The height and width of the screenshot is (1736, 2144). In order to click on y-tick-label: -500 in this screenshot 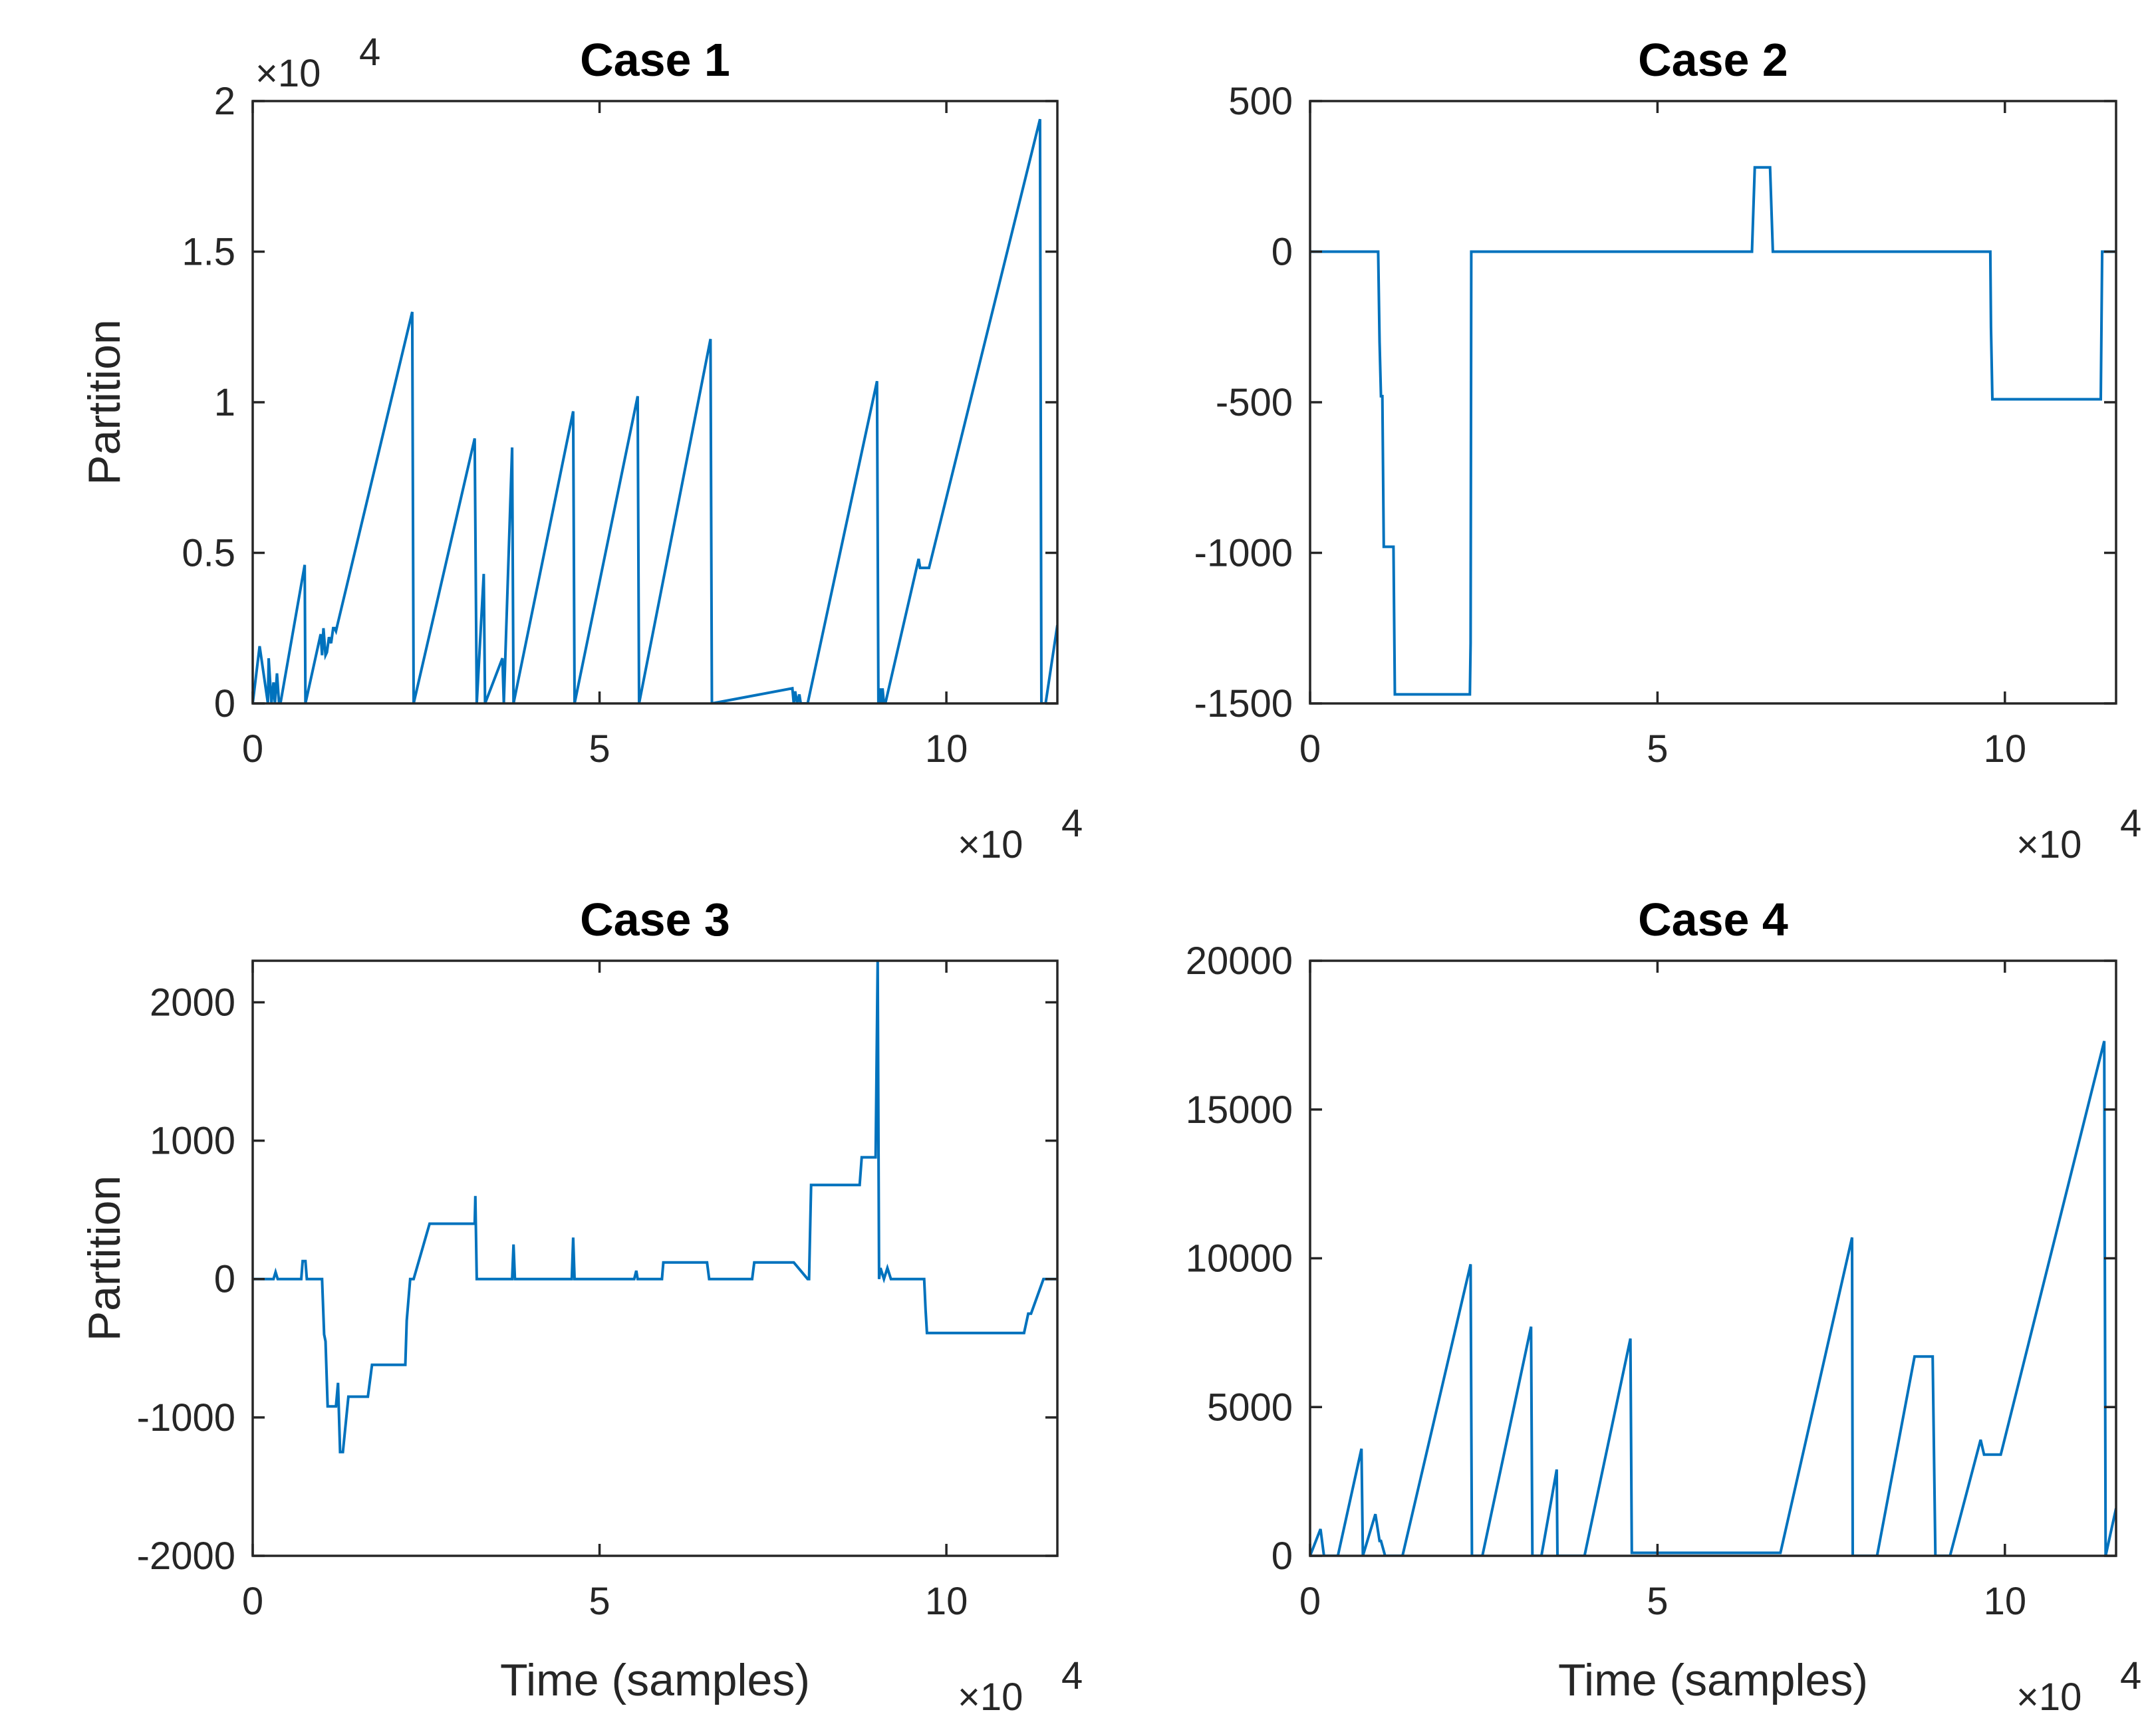, I will do `click(1254, 403)`.